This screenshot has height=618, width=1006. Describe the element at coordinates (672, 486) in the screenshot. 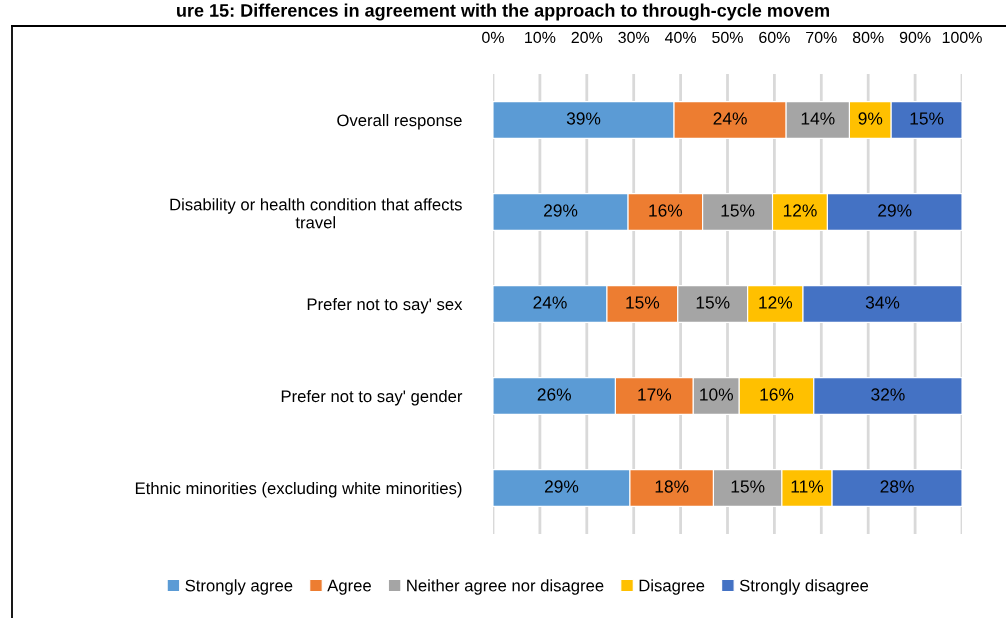

I see `data-label: 18%` at that location.